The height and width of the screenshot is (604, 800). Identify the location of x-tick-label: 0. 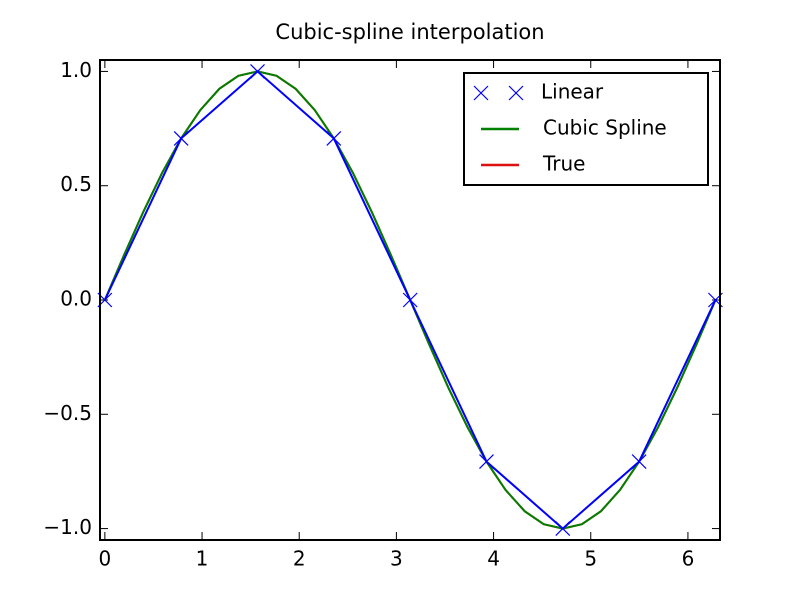
(104, 559).